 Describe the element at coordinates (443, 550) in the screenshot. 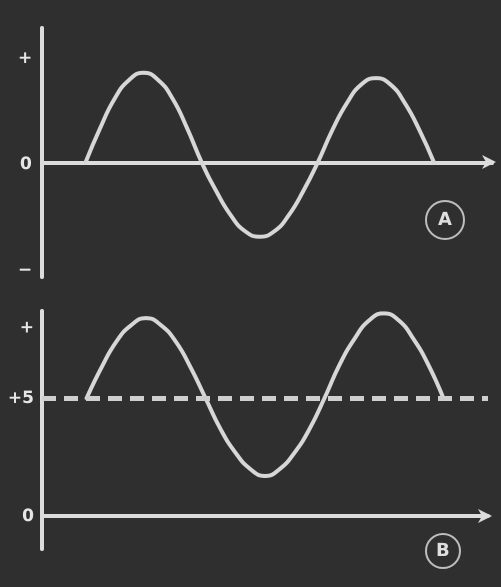

I see `annotation: B` at that location.